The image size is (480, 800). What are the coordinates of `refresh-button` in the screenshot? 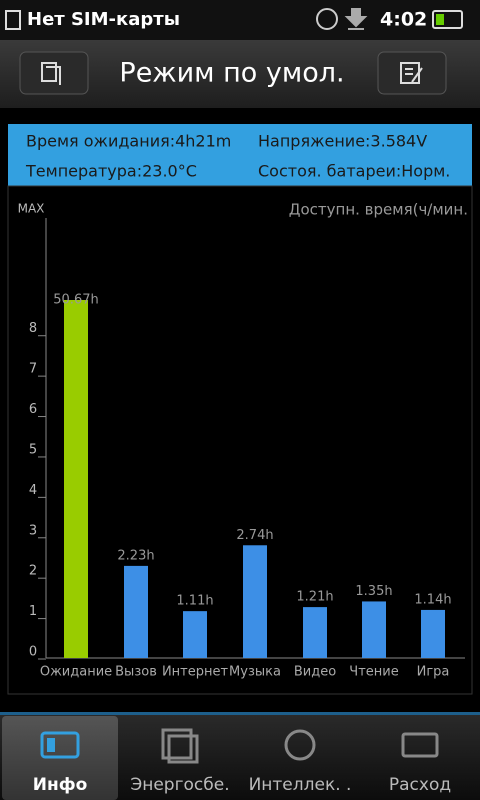 It's located at (54, 73).